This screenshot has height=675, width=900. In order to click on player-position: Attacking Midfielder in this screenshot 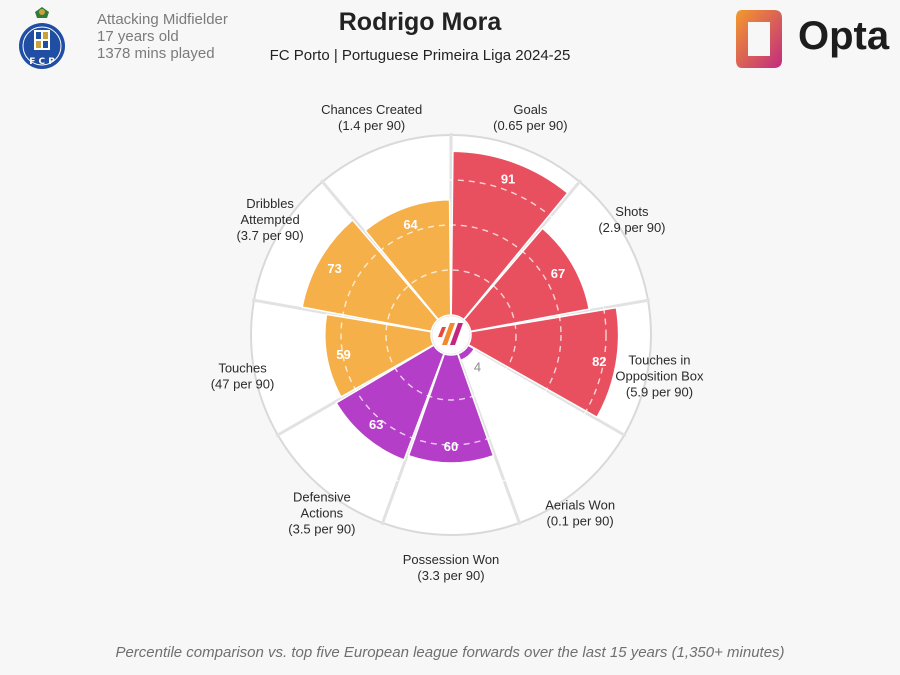, I will do `click(162, 19)`.